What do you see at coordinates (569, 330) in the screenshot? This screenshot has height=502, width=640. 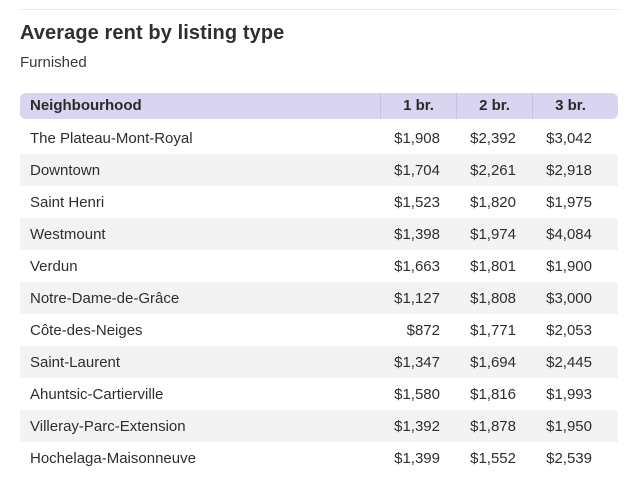 I see `table-cell-3br: $2,053` at bounding box center [569, 330].